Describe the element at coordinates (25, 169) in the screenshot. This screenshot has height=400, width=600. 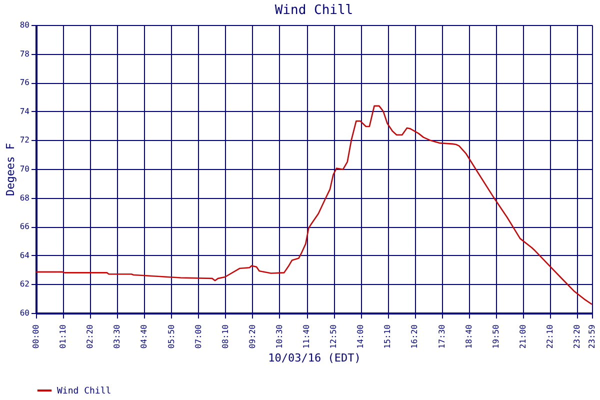
I see `y-tick-label: 70` at that location.